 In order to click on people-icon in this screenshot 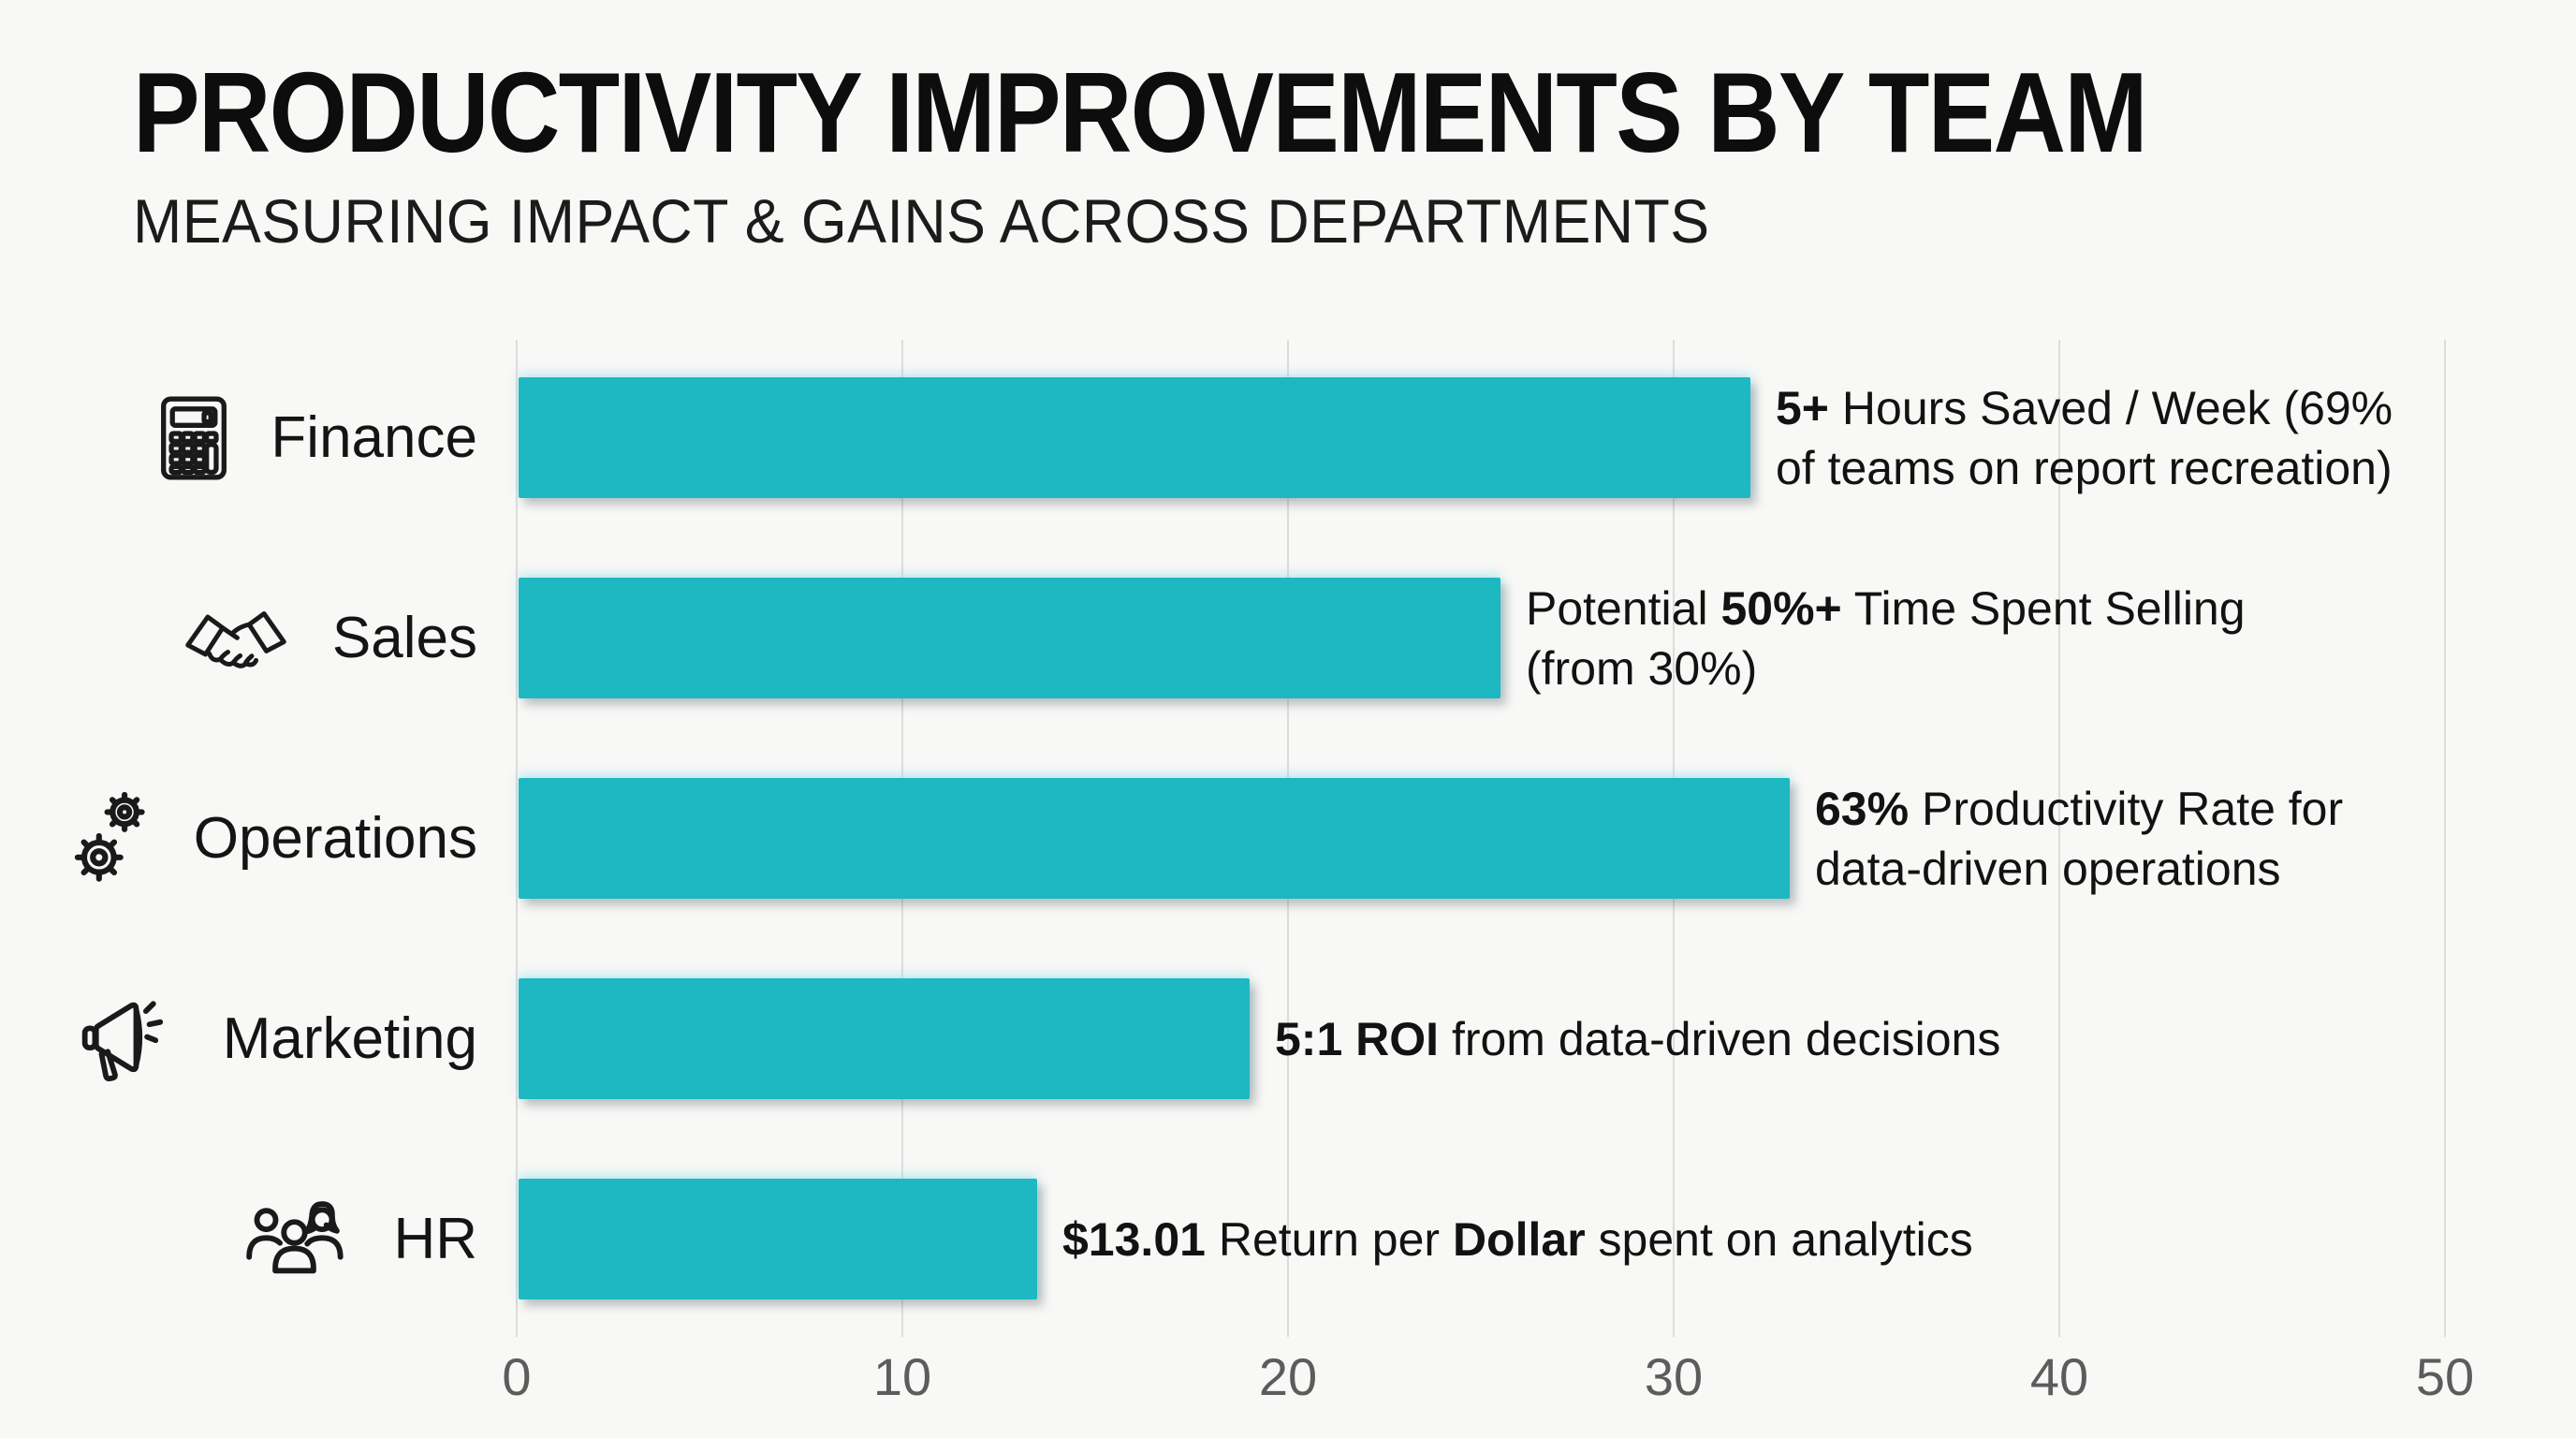, I will do `click(297, 1239)`.